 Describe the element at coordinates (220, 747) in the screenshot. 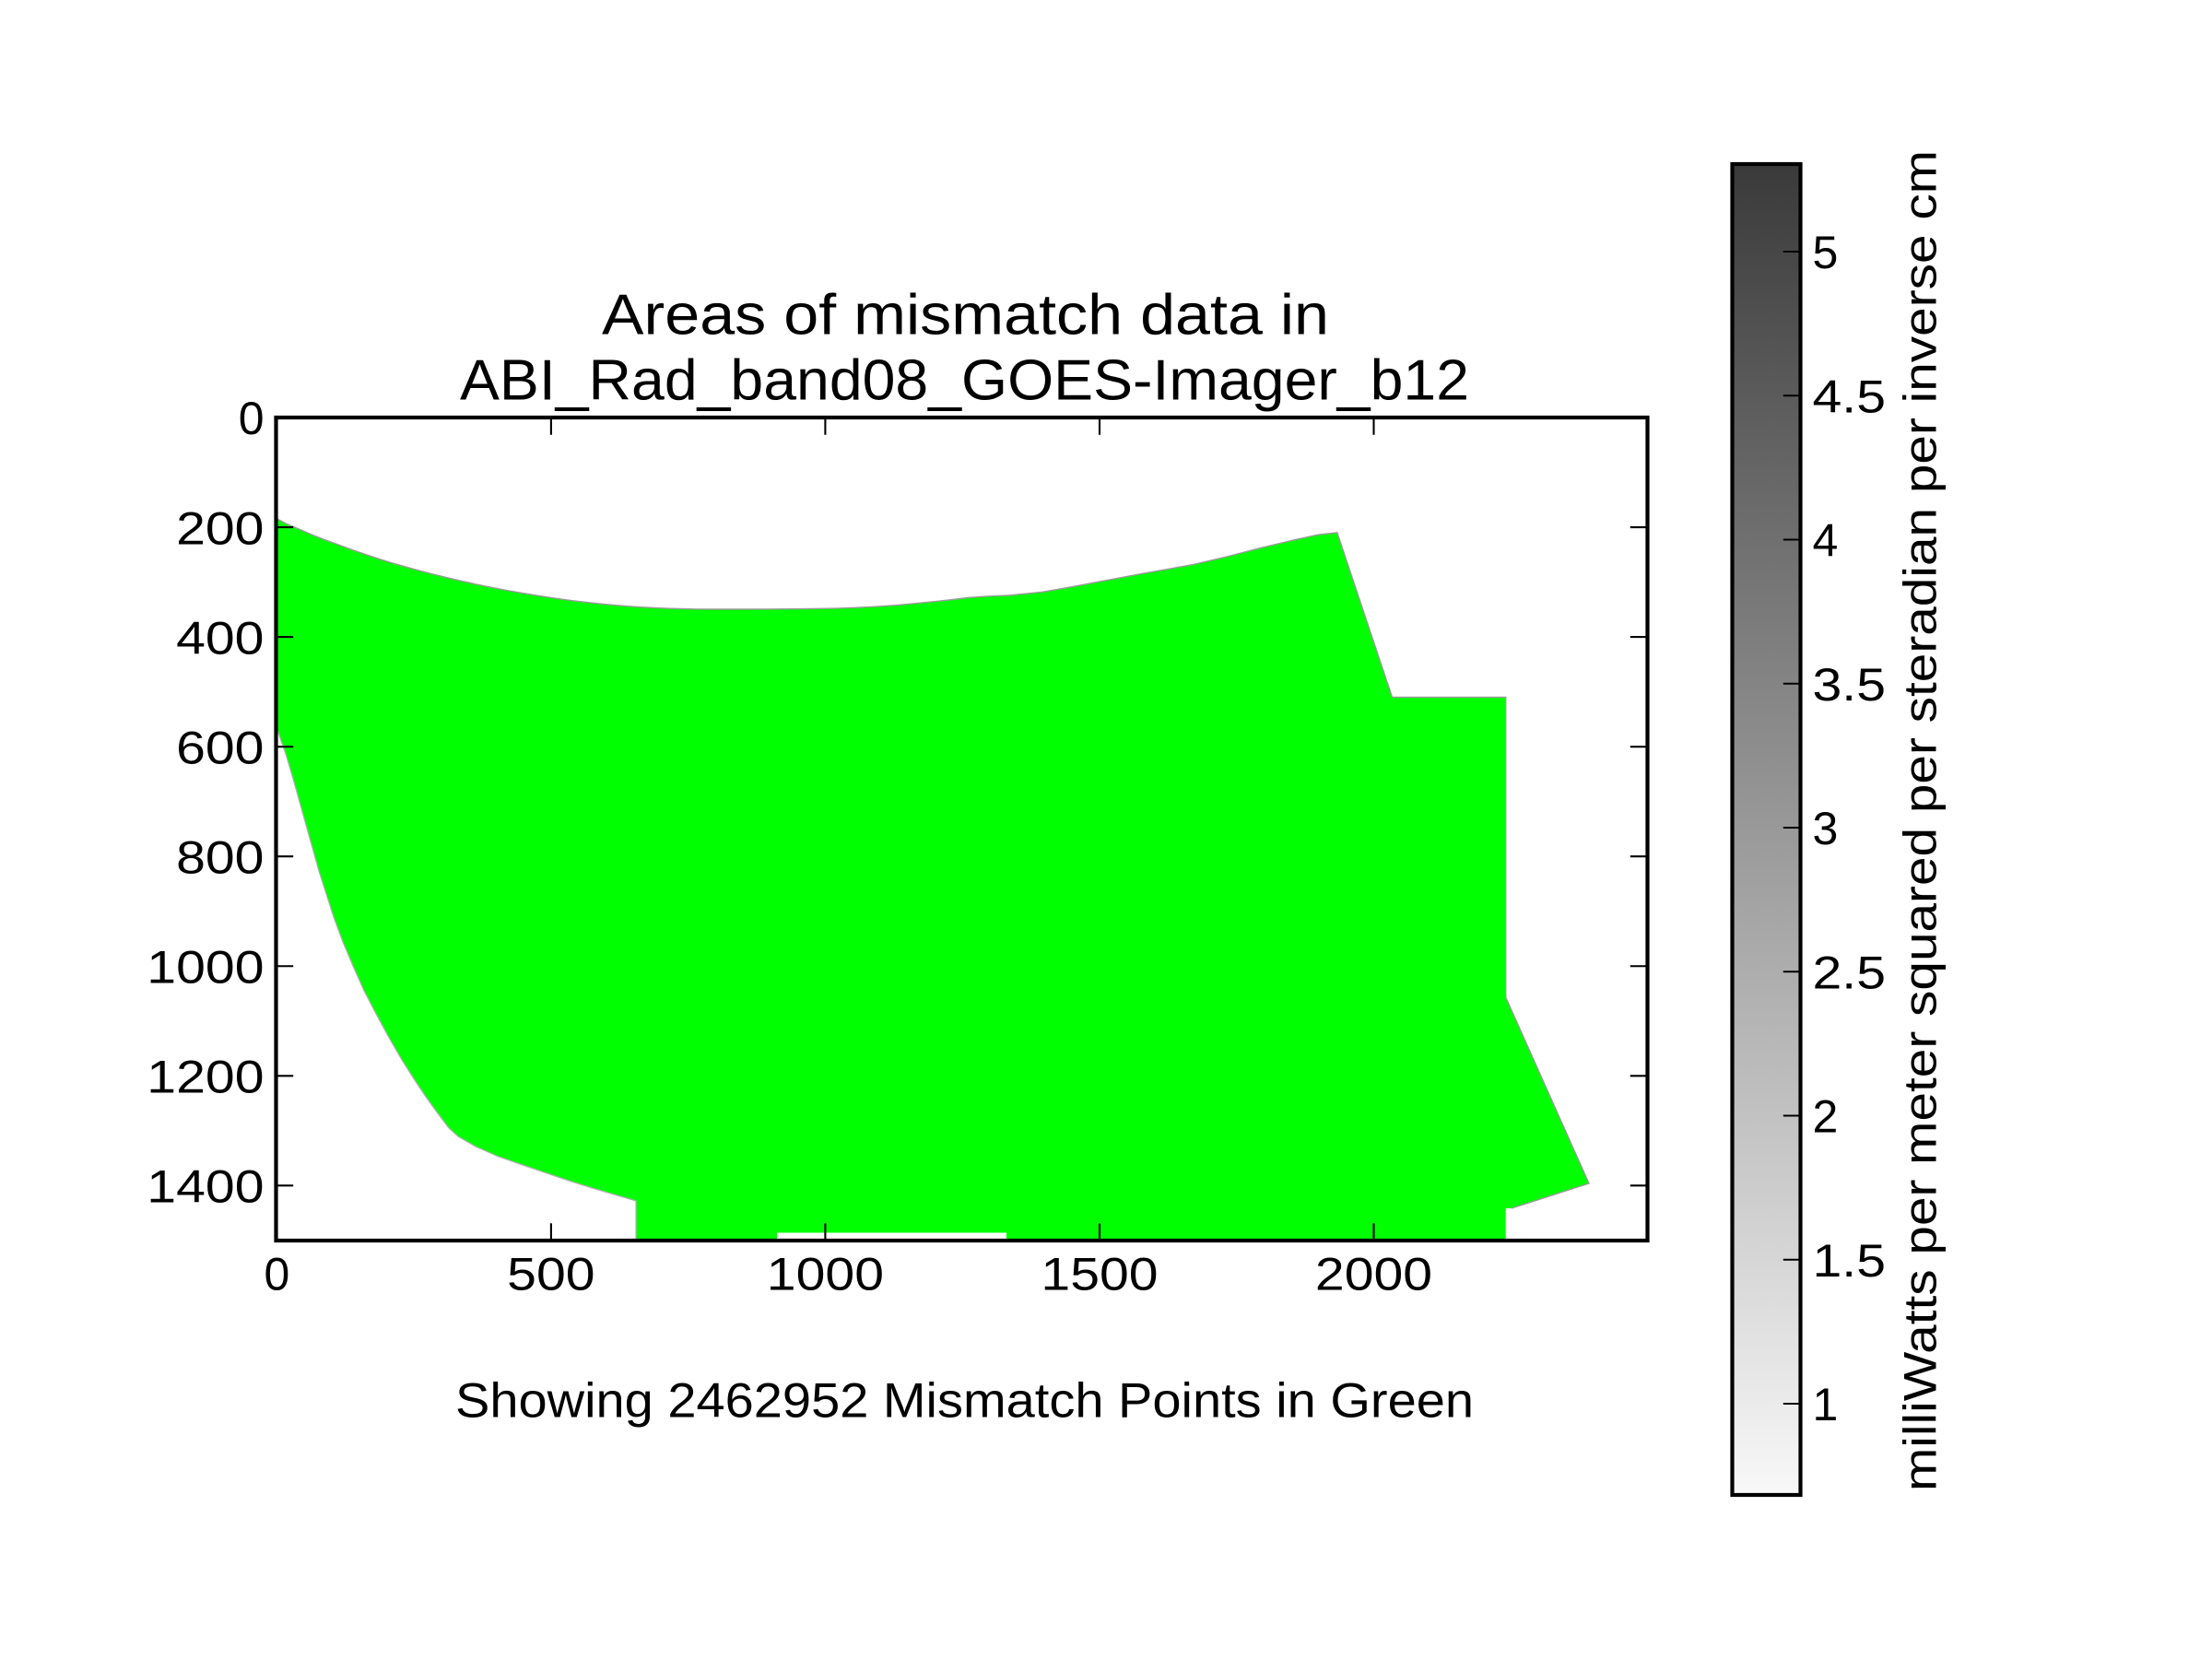

I see `svg-text: 600` at that location.